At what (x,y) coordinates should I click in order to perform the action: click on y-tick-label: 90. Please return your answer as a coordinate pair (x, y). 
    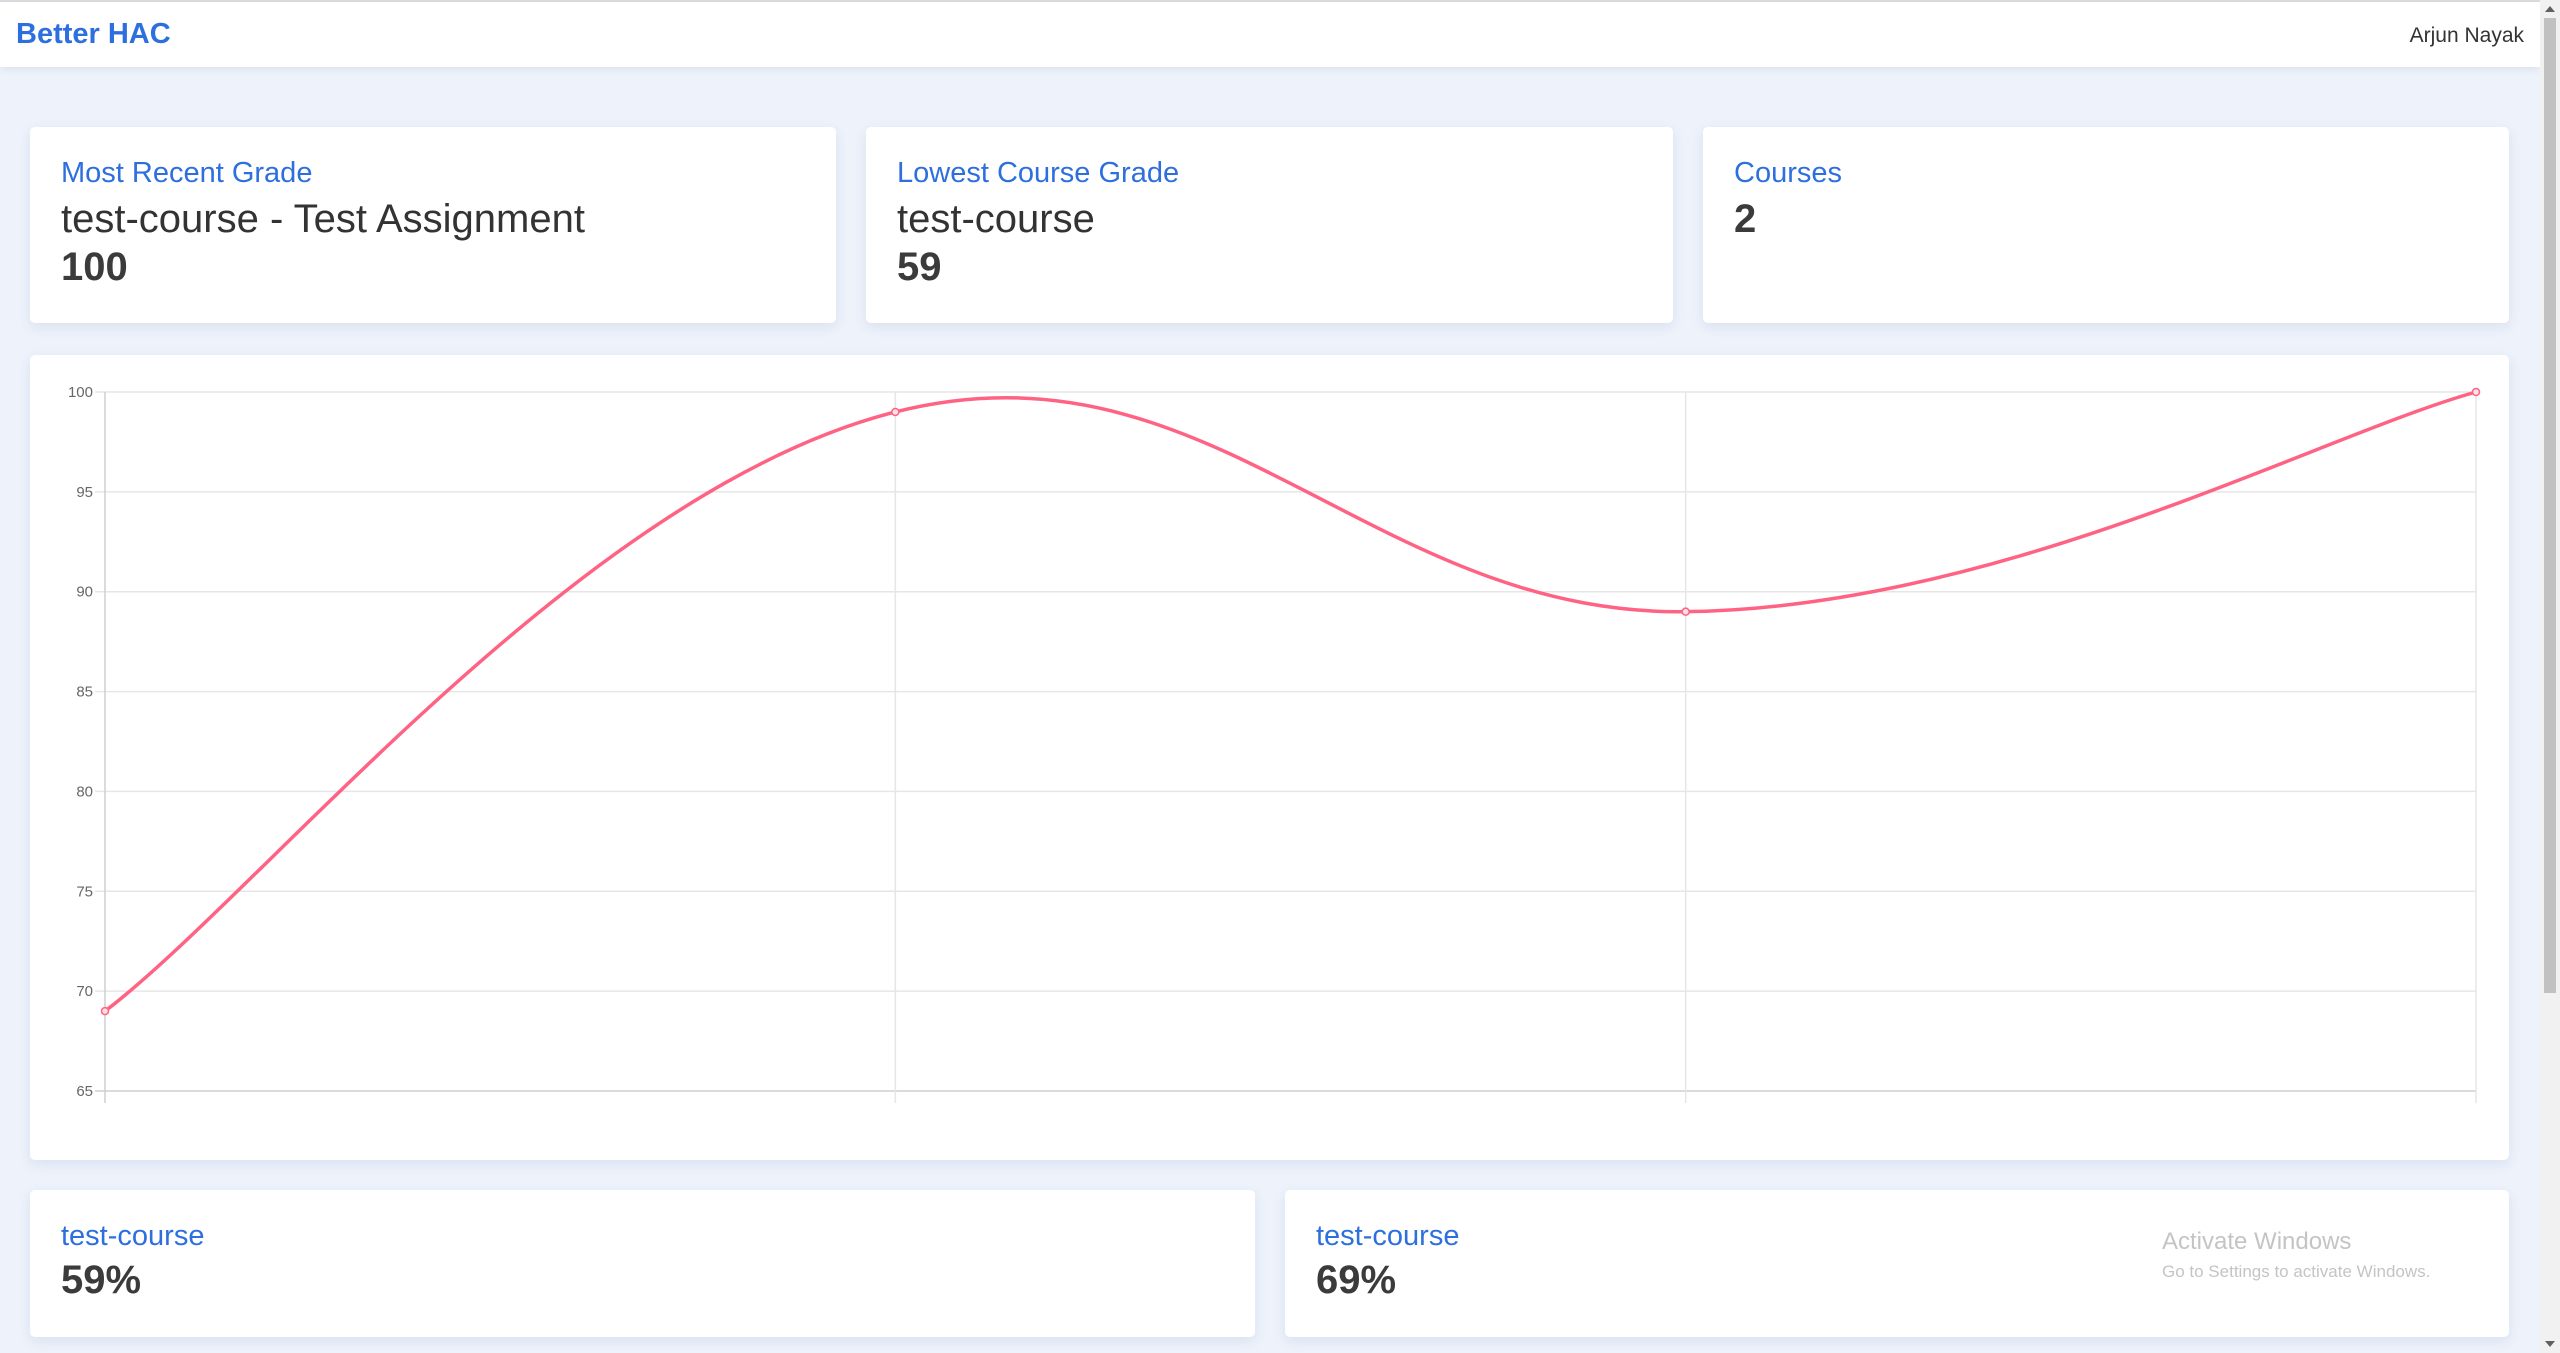
    Looking at the image, I should click on (84, 592).